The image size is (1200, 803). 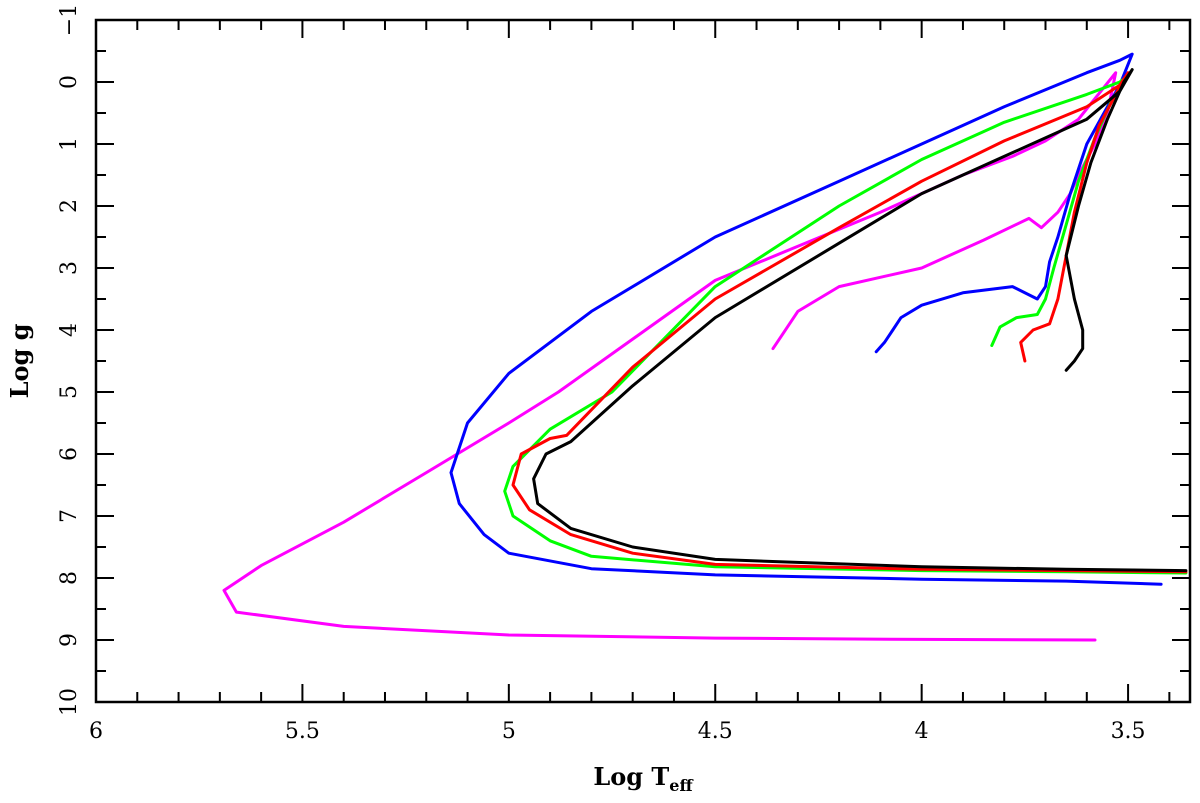 What do you see at coordinates (69, 702) in the screenshot?
I see `y-tick-label: 10` at bounding box center [69, 702].